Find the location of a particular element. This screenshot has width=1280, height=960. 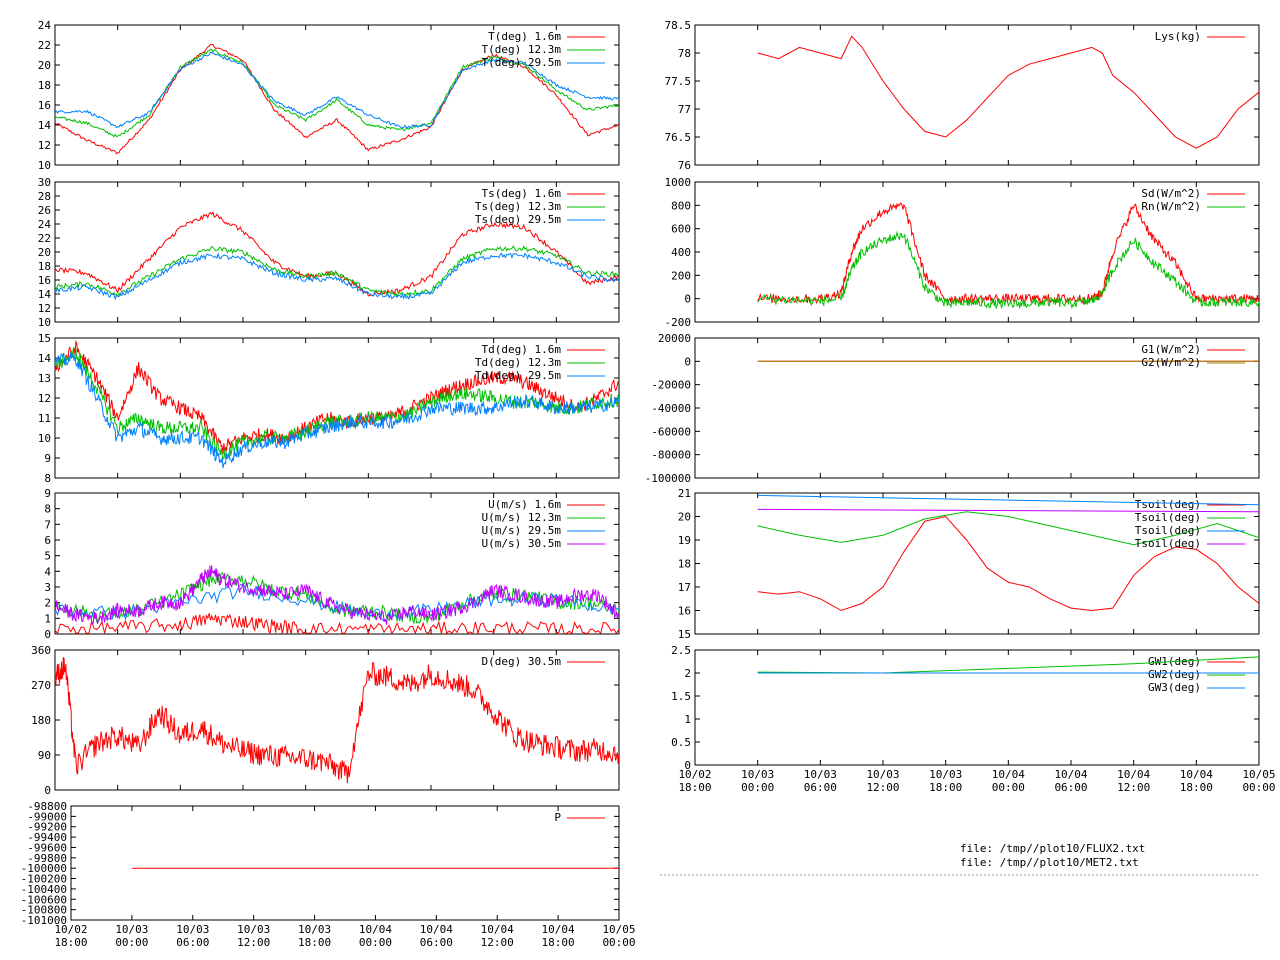

y-tick-label: 12 is located at coordinates (44, 308).